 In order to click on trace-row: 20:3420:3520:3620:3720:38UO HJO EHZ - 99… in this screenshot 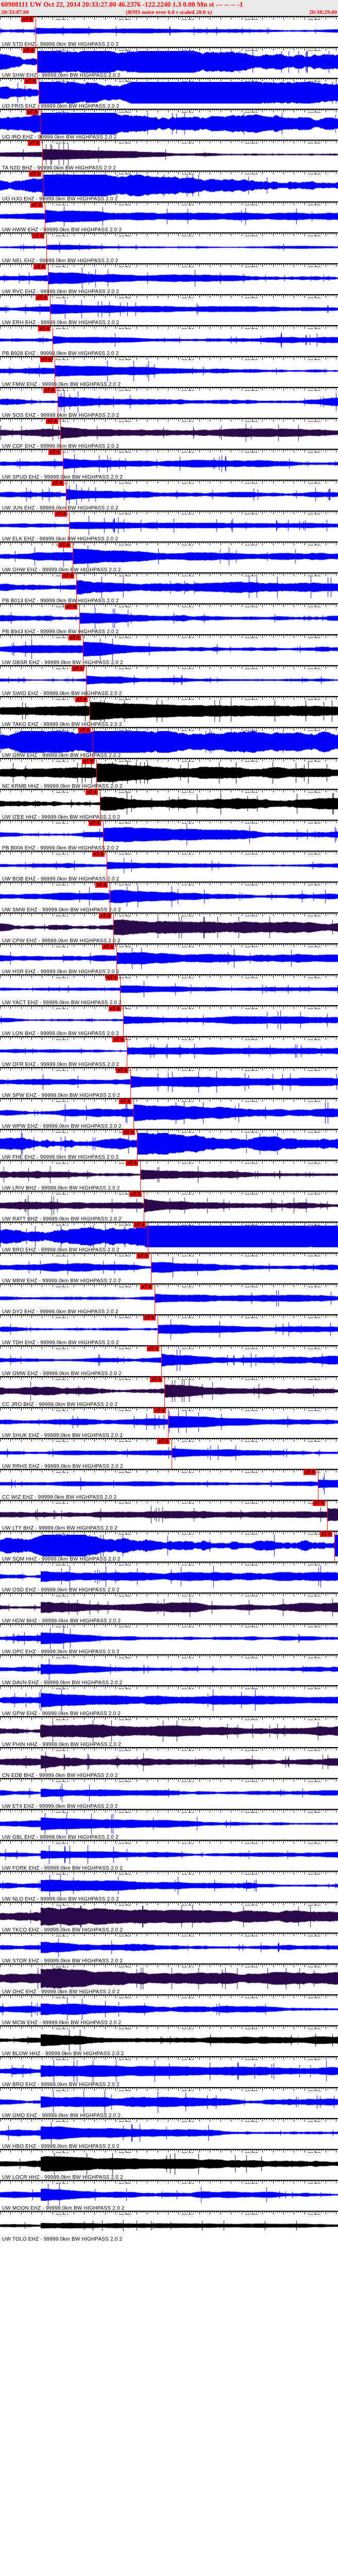, I will do `click(169, 186)`.